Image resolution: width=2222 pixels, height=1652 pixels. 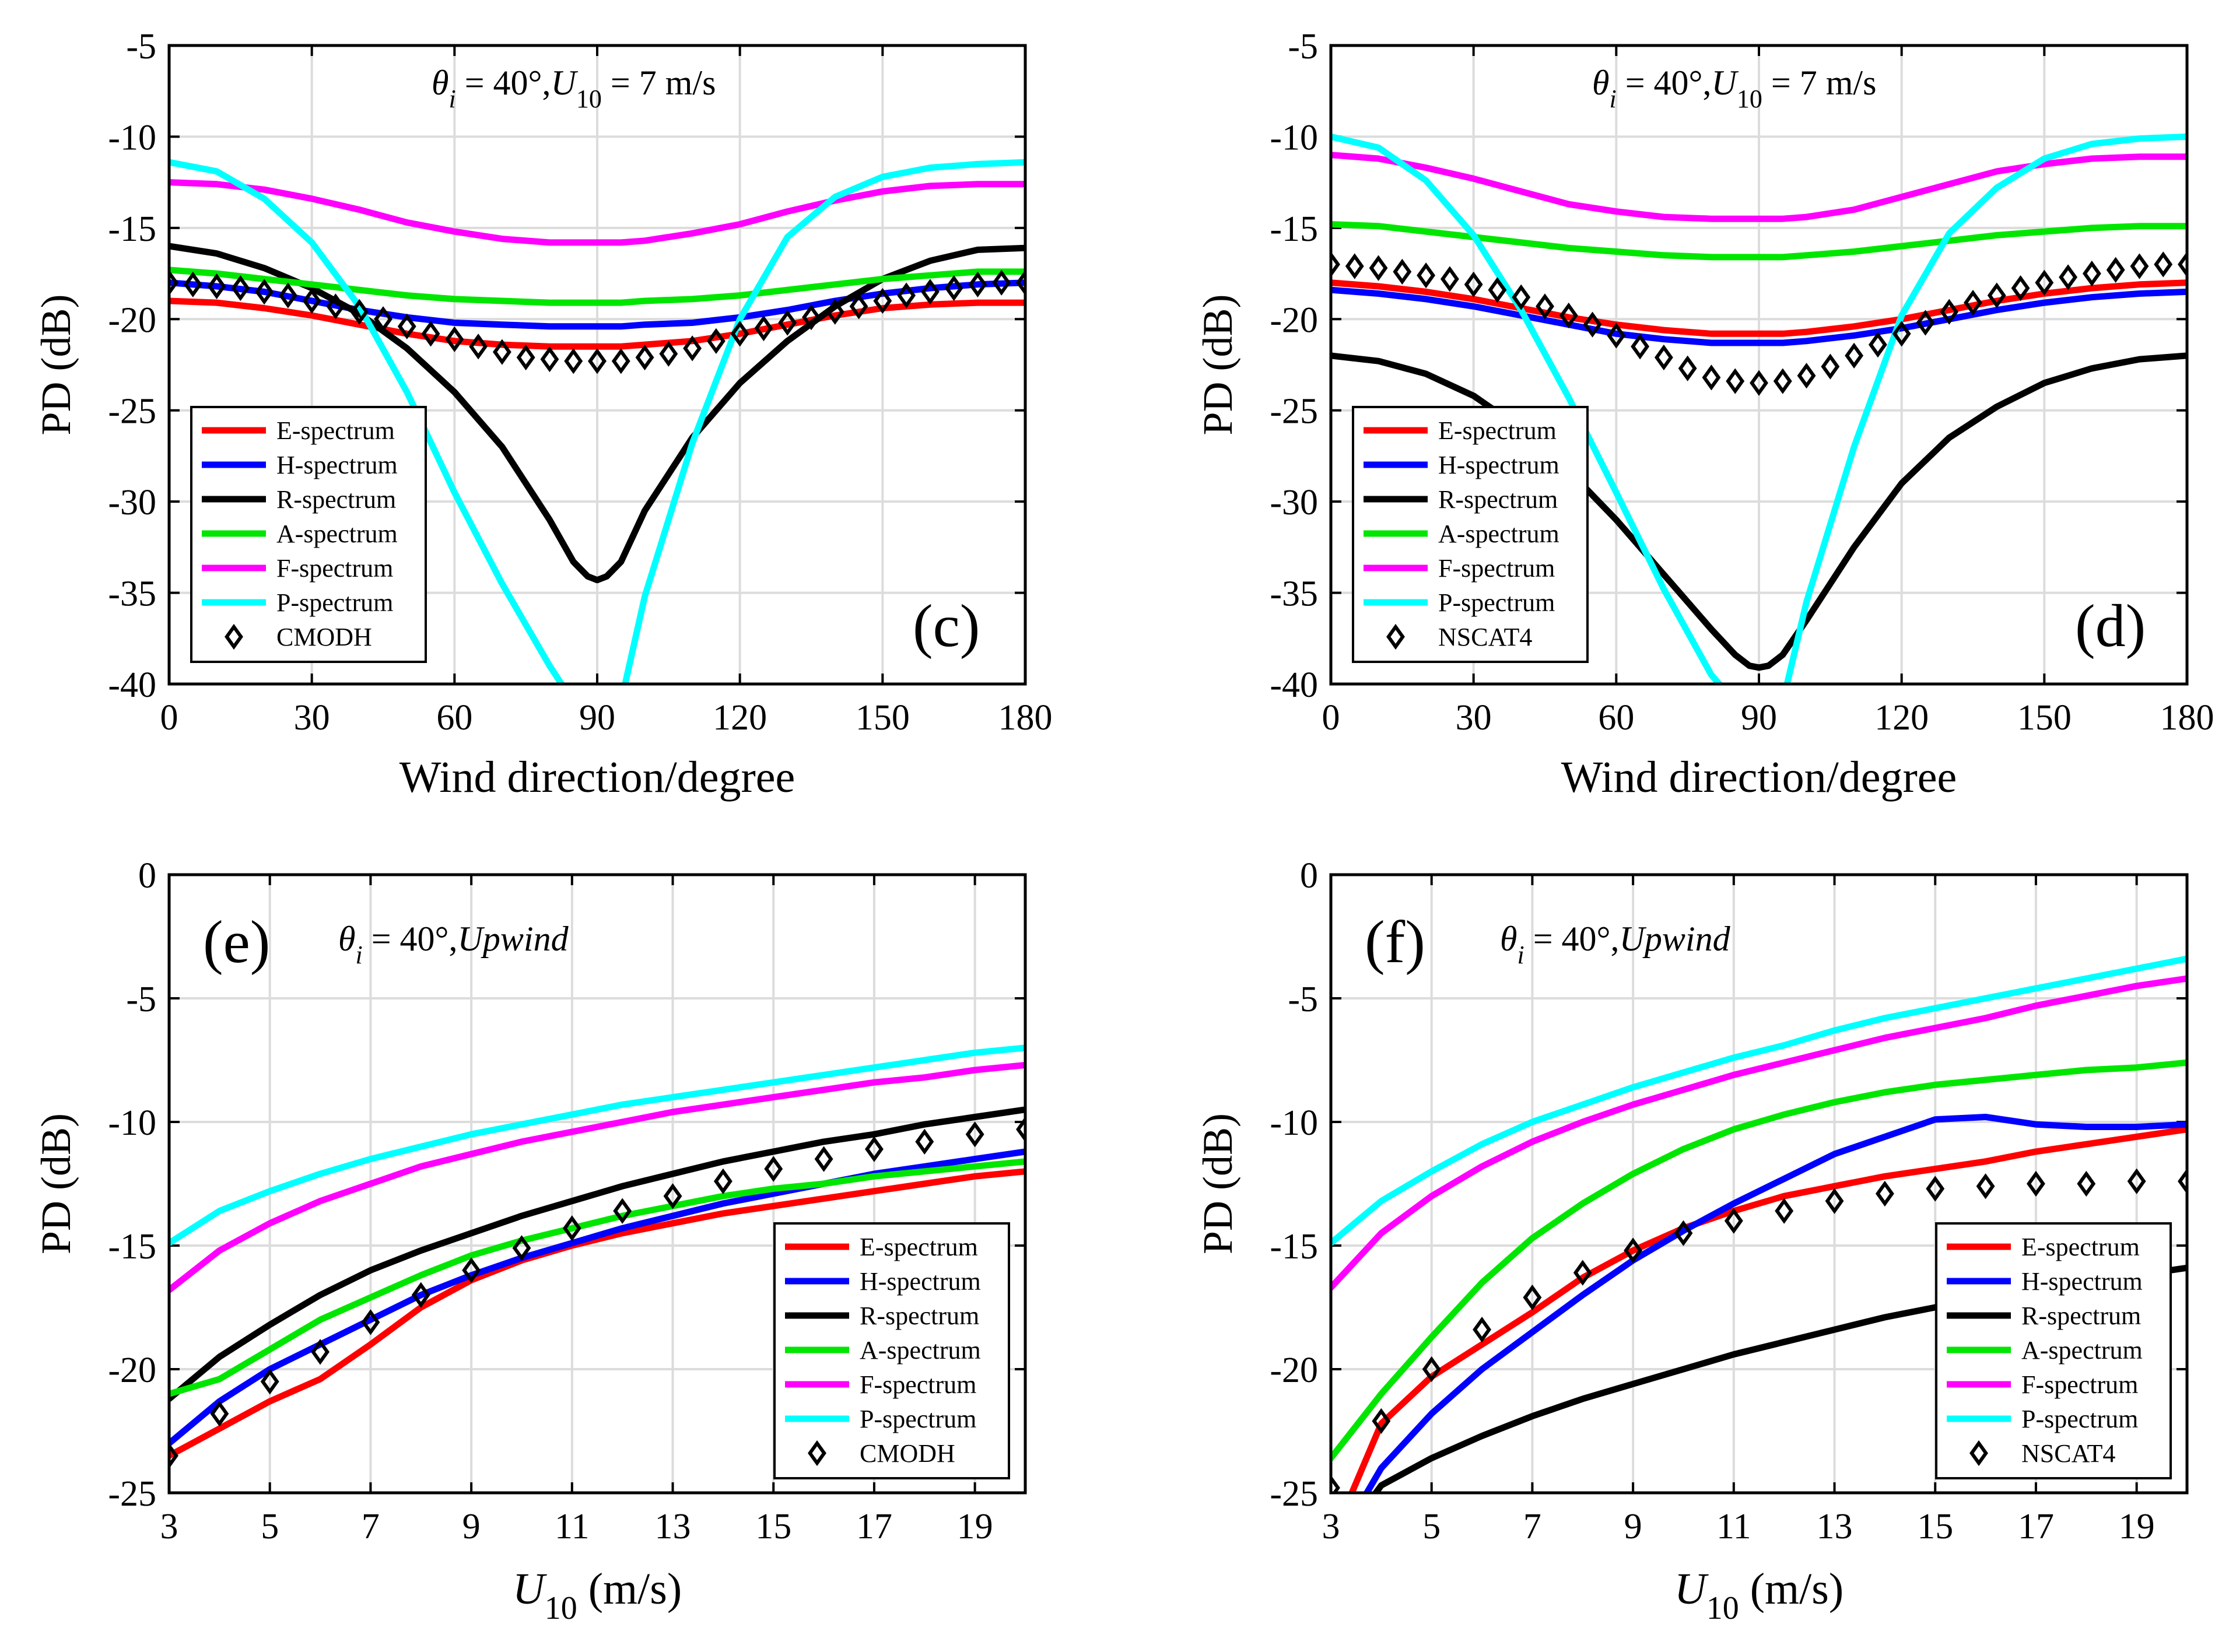 What do you see at coordinates (907, 1453) in the screenshot?
I see `legend-label: CMODH` at bounding box center [907, 1453].